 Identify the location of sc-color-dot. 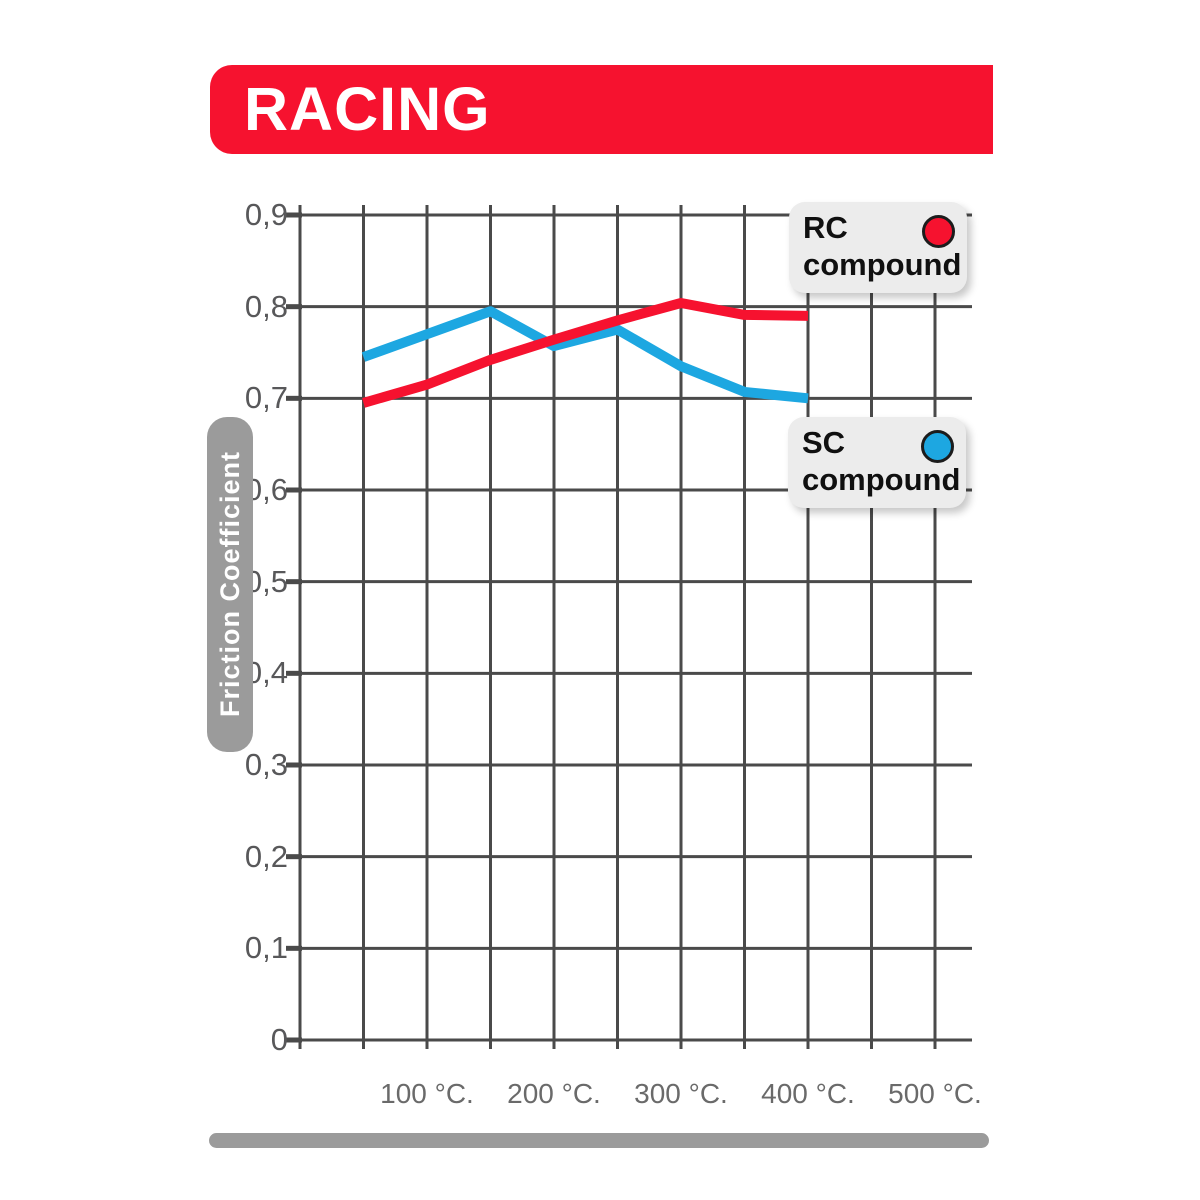
(937, 446).